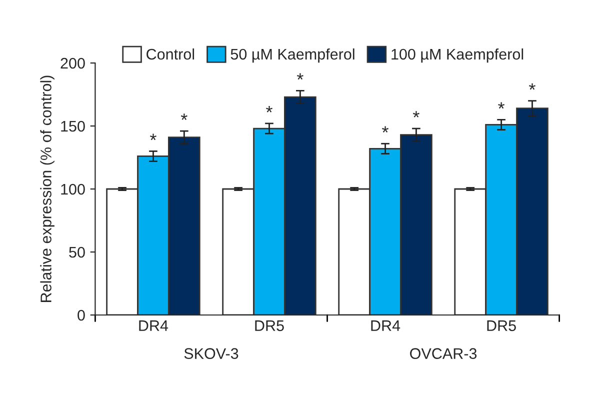 The image size is (595, 420). Describe the element at coordinates (47, 189) in the screenshot. I see `y-axis-title: Relative expression (% of control)` at that location.